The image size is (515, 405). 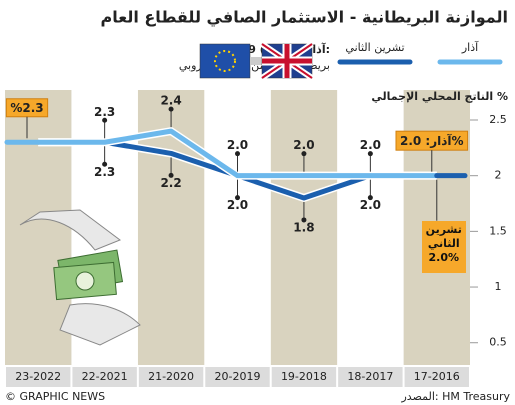 I want to click on x-tick-label: 20-2019, so click(x=238, y=376).